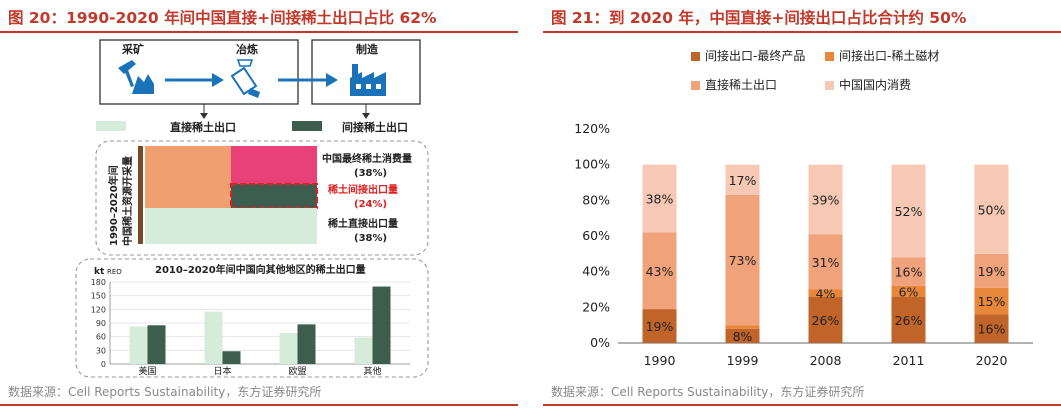  Describe the element at coordinates (889, 55) in the screenshot. I see `legend-label: 间接出口-稀土磁材` at that location.